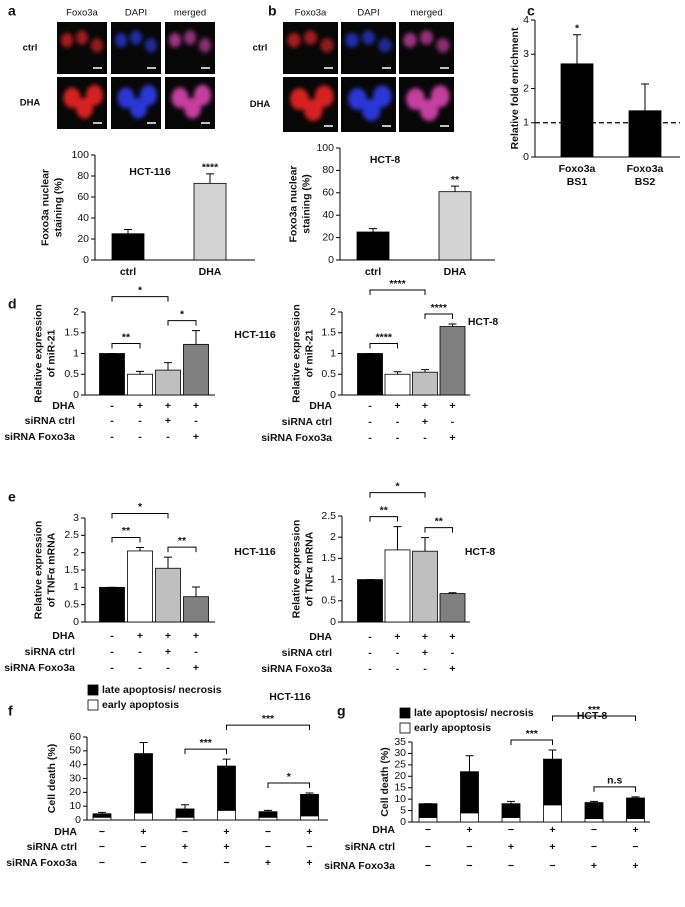  What do you see at coordinates (126, 531) in the screenshot?
I see `comparison-label: **` at bounding box center [126, 531].